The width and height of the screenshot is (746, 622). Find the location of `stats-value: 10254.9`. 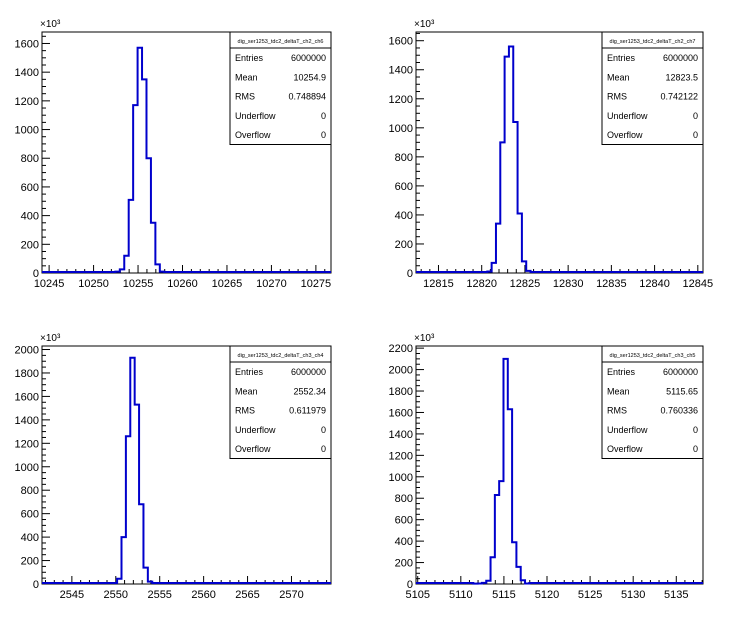

stats-value: 10254.9 is located at coordinates (309, 77).